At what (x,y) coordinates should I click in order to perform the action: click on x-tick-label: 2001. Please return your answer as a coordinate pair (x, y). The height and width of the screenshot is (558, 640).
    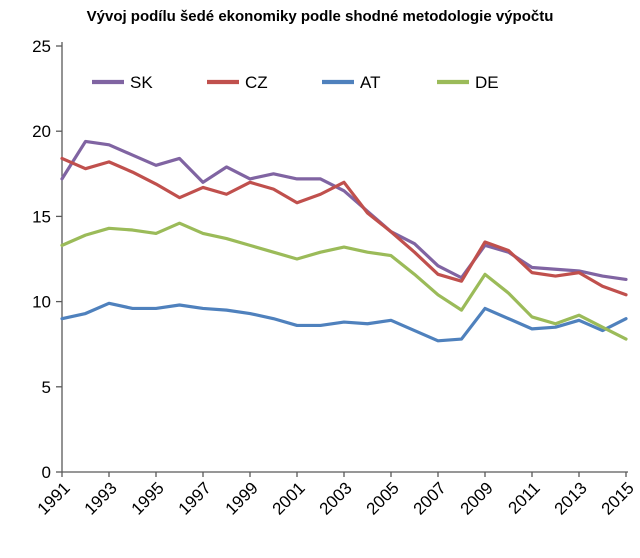
    Looking at the image, I should click on (289, 498).